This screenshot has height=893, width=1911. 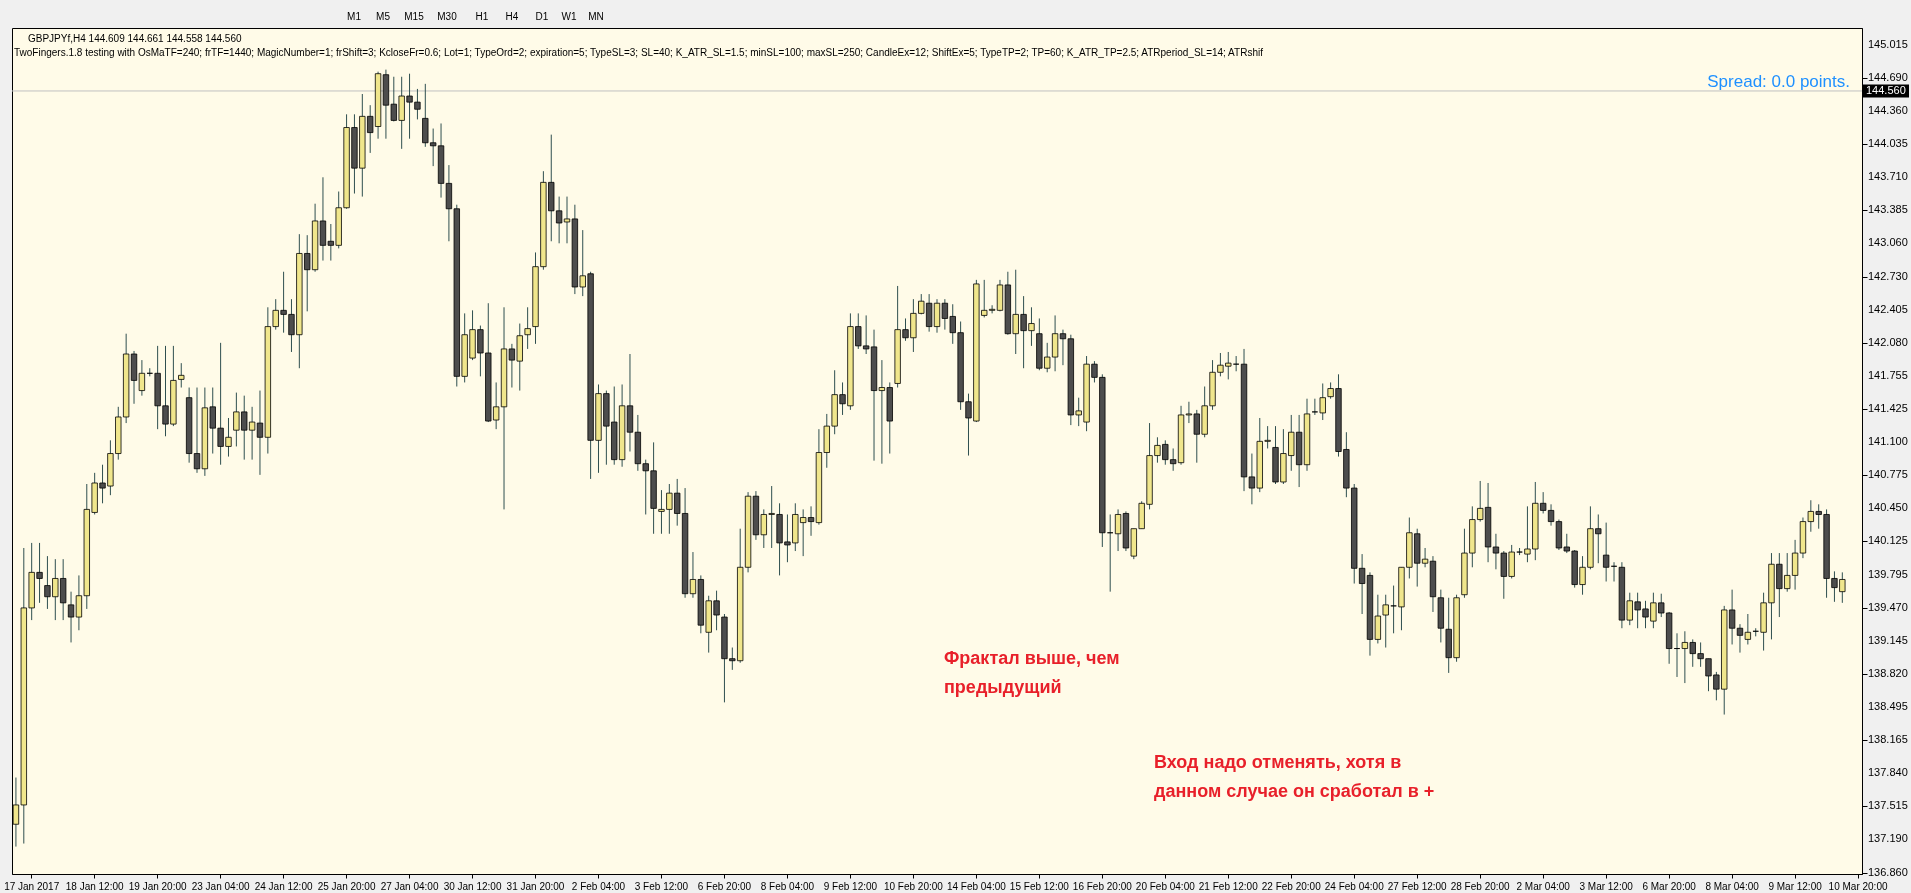 What do you see at coordinates (1886, 89) in the screenshot?
I see `ref-line-label: 144.560` at bounding box center [1886, 89].